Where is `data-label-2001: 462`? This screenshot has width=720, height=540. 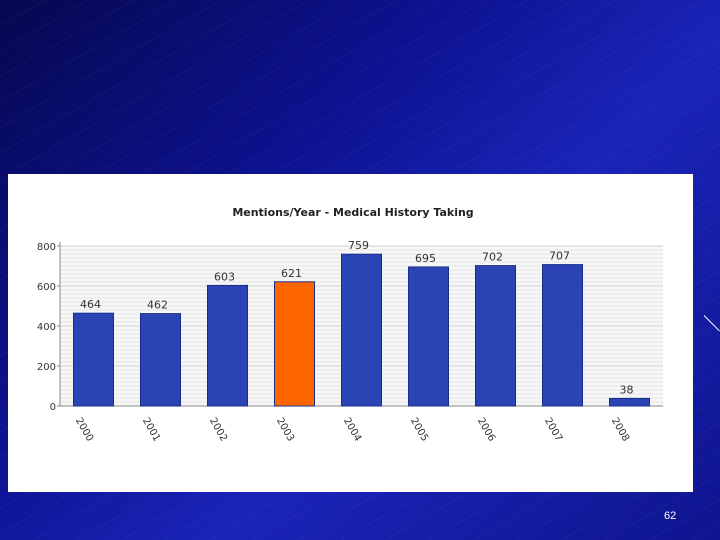
data-label-2001: 462 is located at coordinates (157, 305).